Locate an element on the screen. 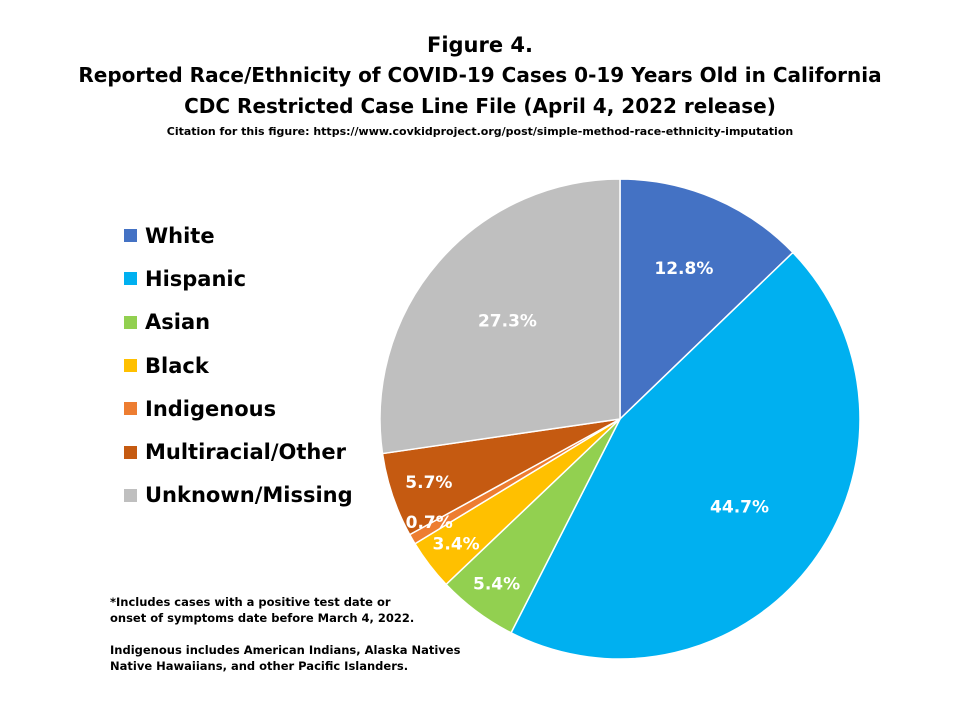 The image size is (960, 720). legend-label: Black is located at coordinates (177, 365).